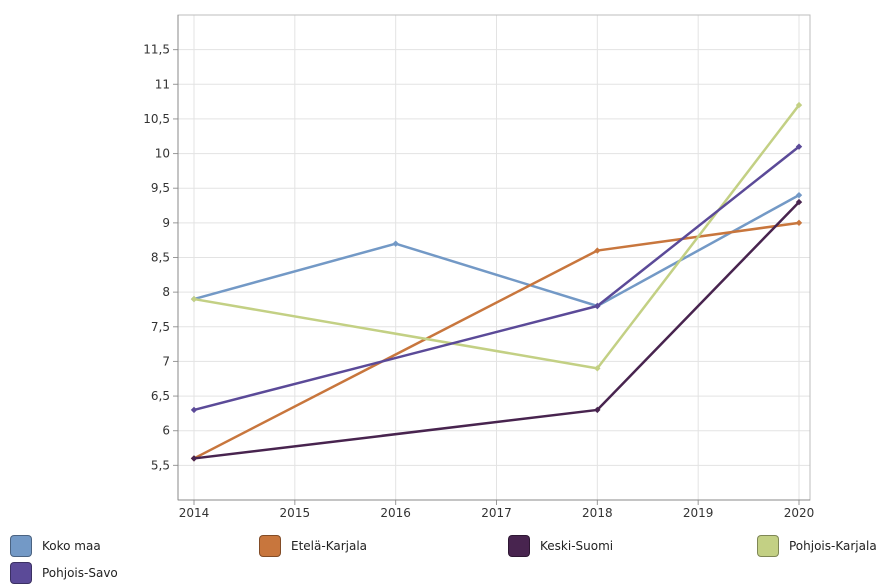 This screenshot has height=587, width=888. I want to click on legend-label: Etelä-Karjala, so click(329, 546).